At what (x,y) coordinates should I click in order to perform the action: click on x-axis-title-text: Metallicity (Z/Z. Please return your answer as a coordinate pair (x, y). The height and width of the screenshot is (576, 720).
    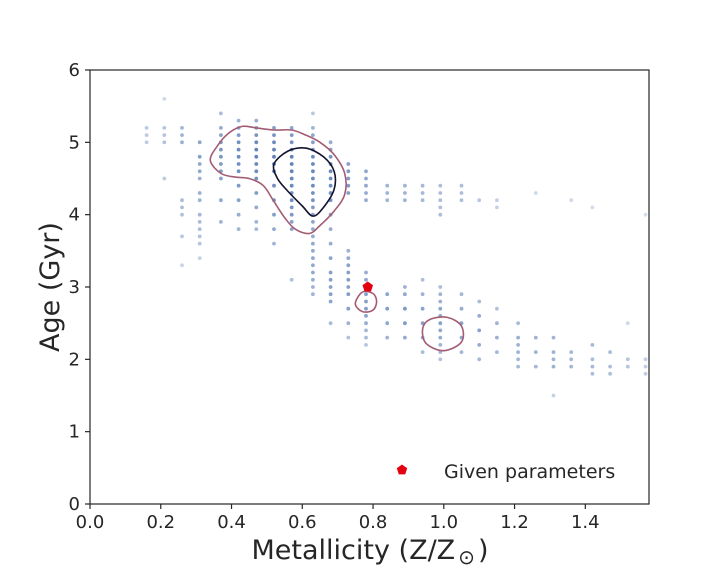
    Looking at the image, I should click on (354, 550).